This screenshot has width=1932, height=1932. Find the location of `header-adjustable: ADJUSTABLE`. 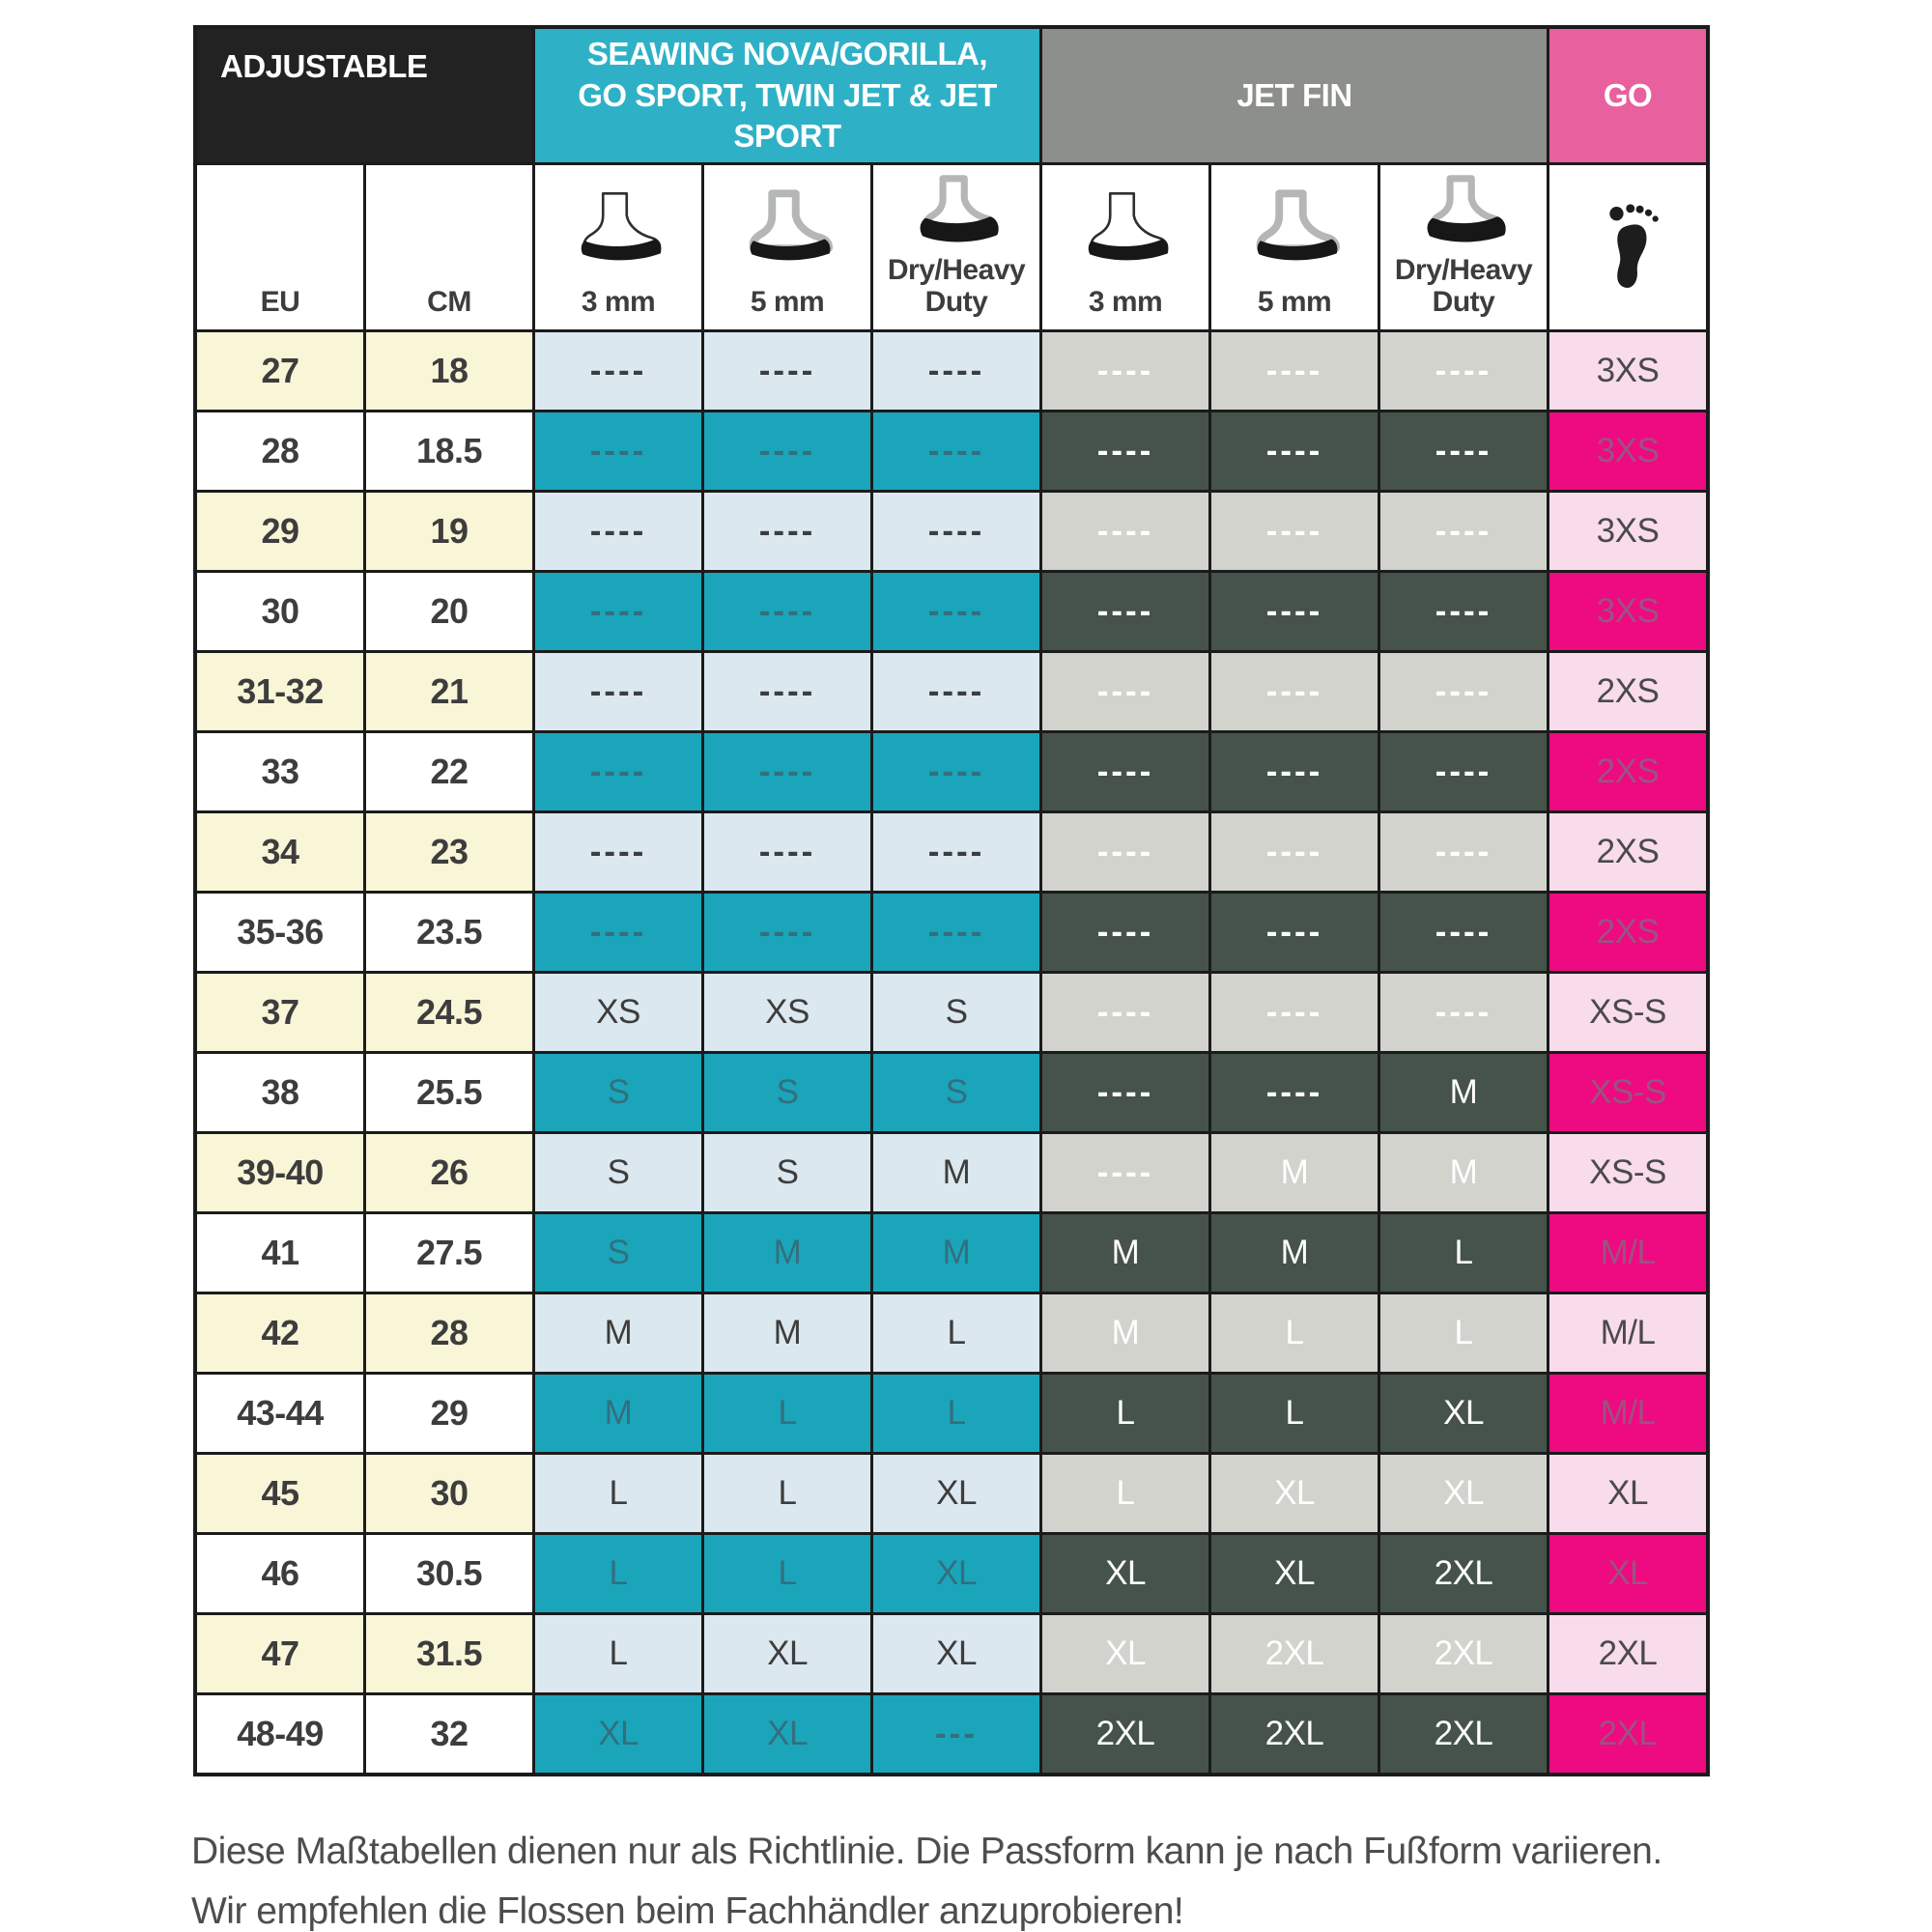

header-adjustable: ADJUSTABLE is located at coordinates (364, 95).